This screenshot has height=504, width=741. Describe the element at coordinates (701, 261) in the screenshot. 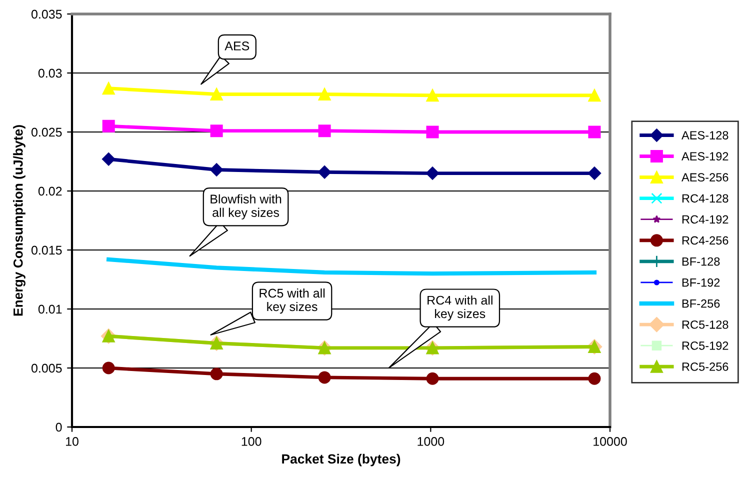

I see `legend-label: BF-128` at that location.